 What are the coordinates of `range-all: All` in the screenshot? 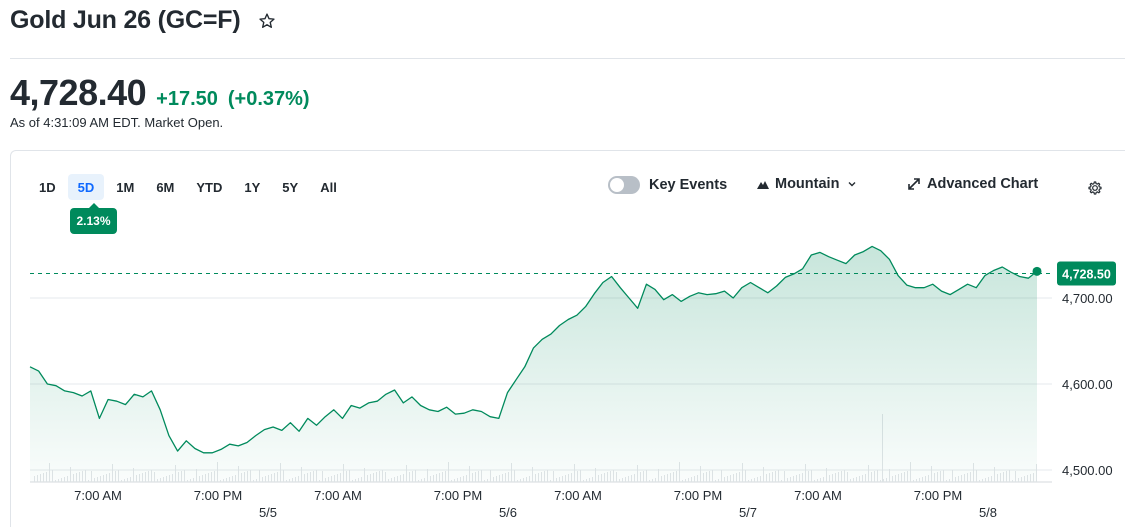 It's located at (328, 187).